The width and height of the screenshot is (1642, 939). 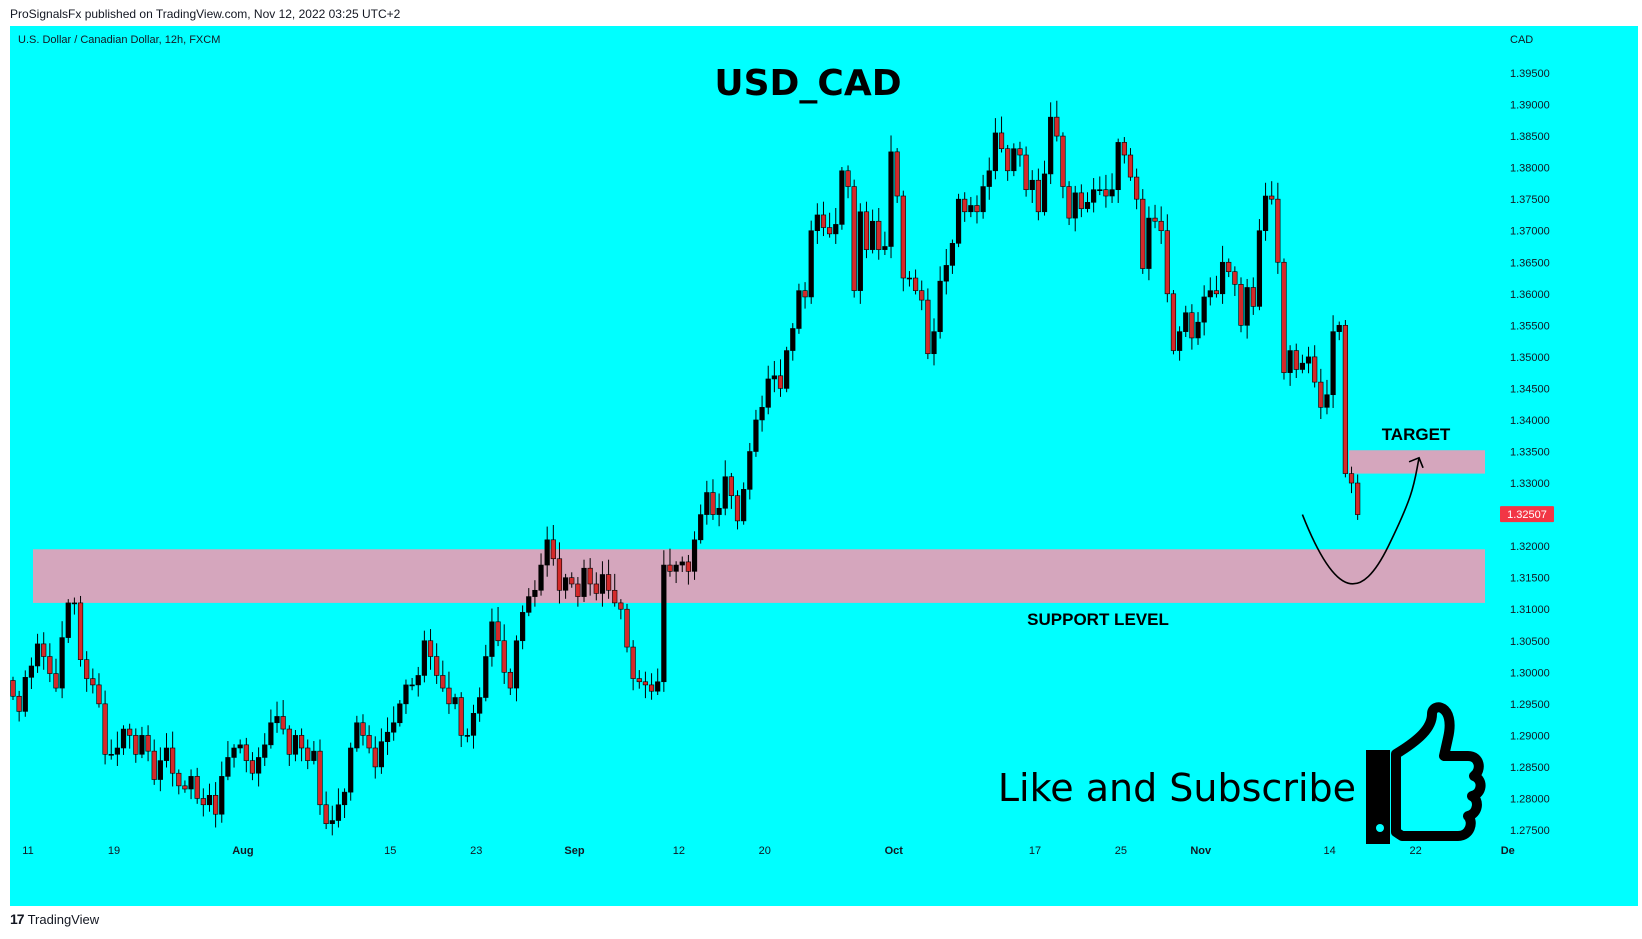 I want to click on time-tick-label: Sep, so click(x=574, y=851).